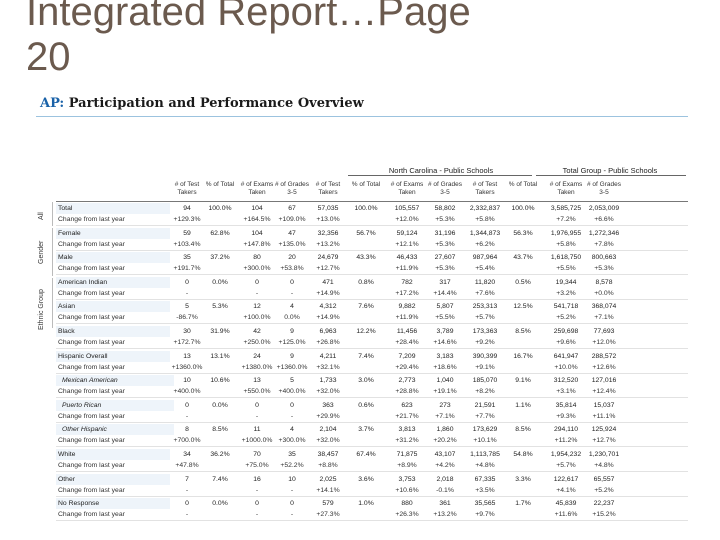 Image resolution: width=720 pixels, height=540 pixels. What do you see at coordinates (407, 342) in the screenshot?
I see `cell-change-ncp-exams-taken: +28.4%` at bounding box center [407, 342].